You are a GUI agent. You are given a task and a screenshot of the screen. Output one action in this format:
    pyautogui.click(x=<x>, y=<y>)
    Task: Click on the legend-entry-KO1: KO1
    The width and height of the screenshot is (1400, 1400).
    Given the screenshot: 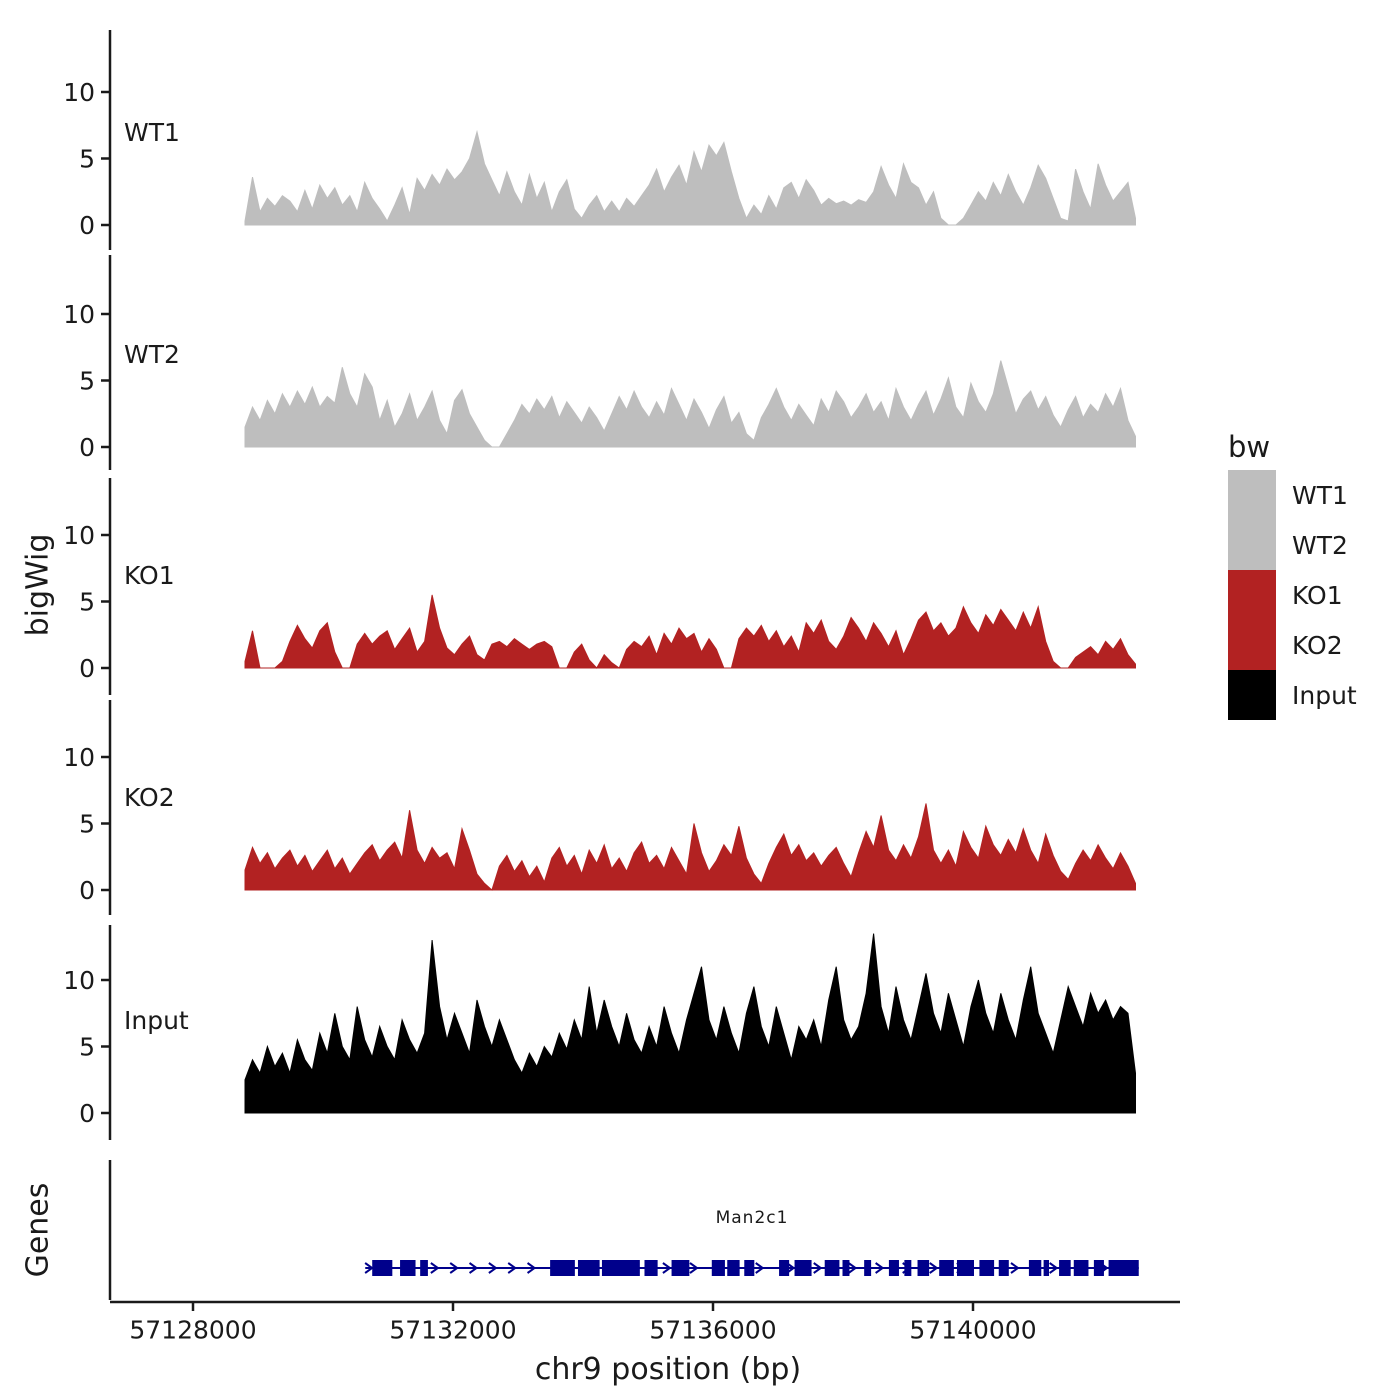 What is the action you would take?
    pyautogui.click(x=1292, y=595)
    